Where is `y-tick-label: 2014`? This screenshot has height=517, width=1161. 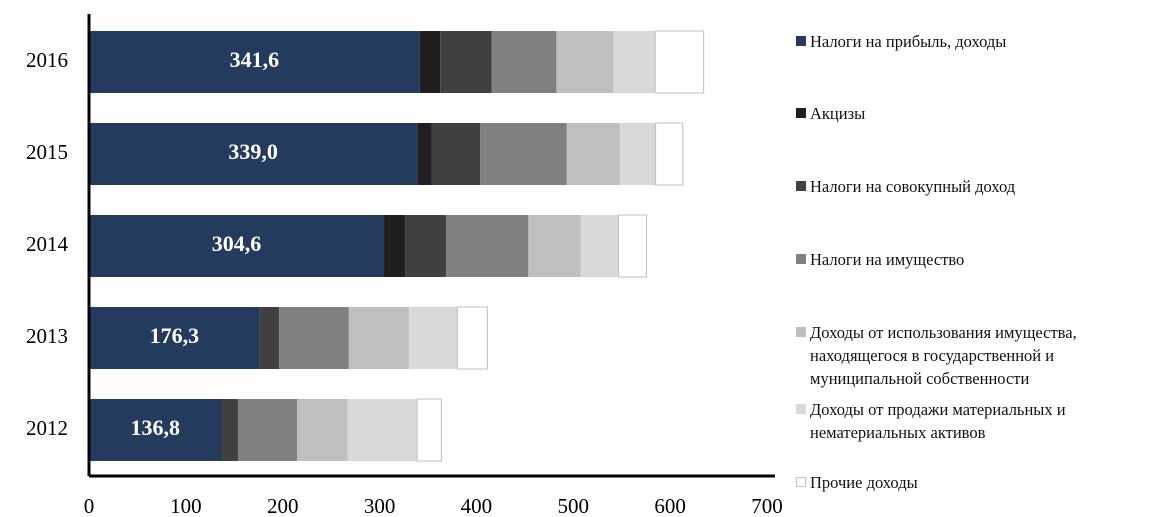
y-tick-label: 2014 is located at coordinates (47, 244).